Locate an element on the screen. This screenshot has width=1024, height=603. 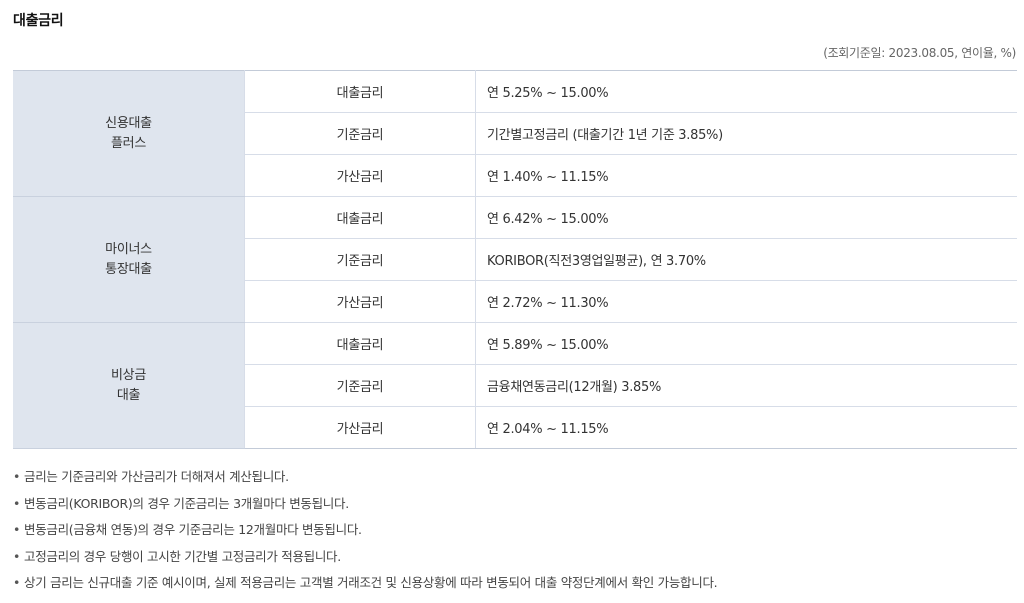
rate-value-cell: 연 5.25% ~ 15.00% is located at coordinates (746, 91).